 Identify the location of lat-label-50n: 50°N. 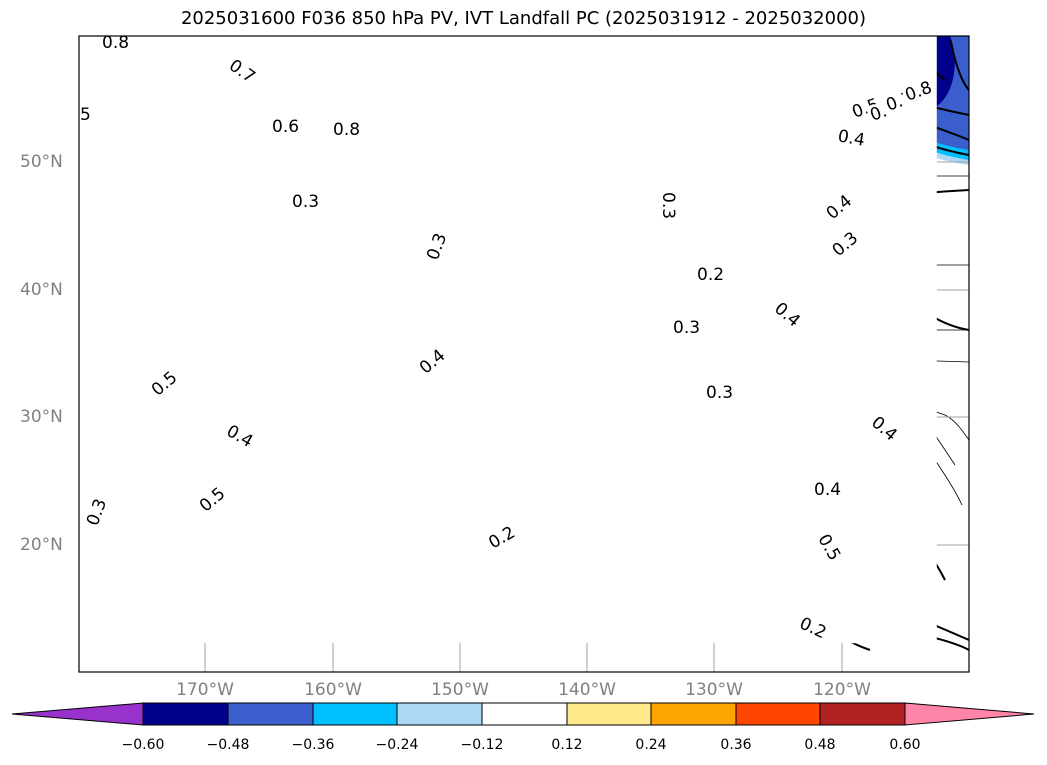
(41, 162).